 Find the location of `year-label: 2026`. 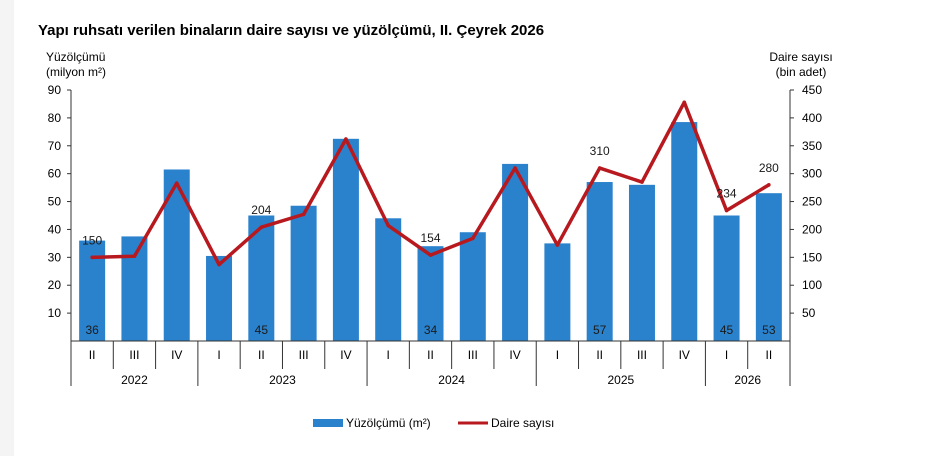

year-label: 2026 is located at coordinates (747, 380).